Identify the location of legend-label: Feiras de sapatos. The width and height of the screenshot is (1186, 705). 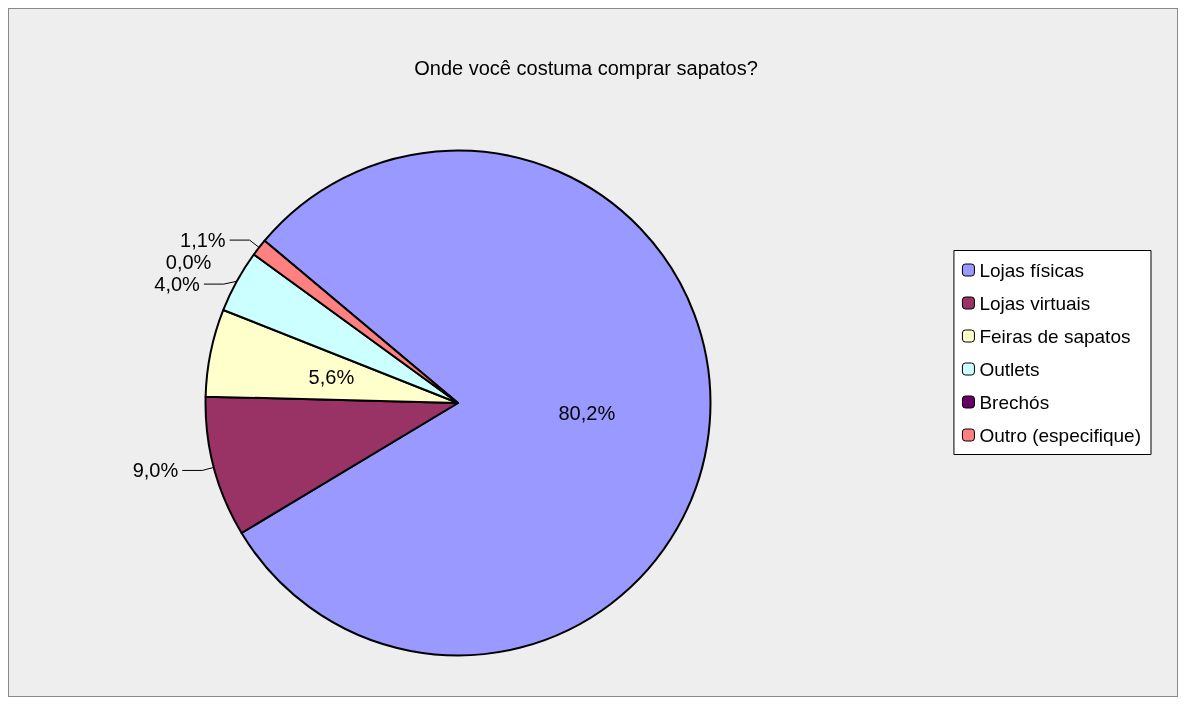
(1055, 336).